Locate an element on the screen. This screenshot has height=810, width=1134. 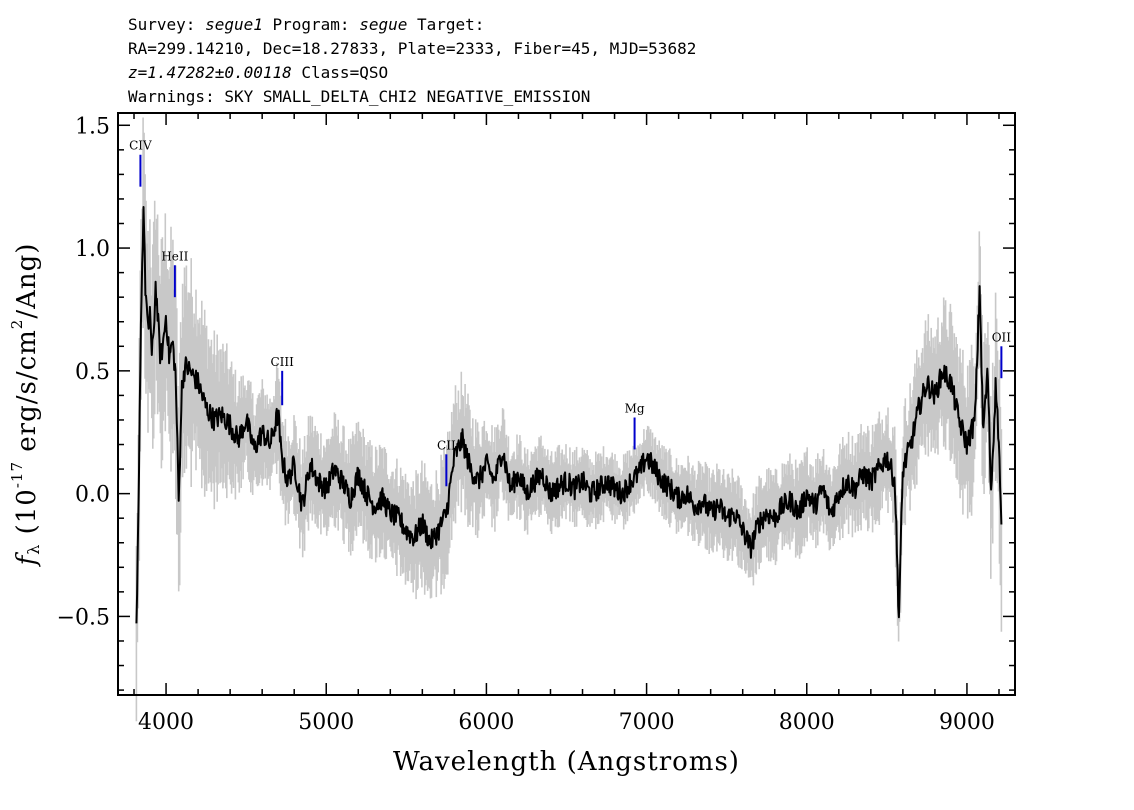
y-tick-label: 1.5 is located at coordinates (92, 126).